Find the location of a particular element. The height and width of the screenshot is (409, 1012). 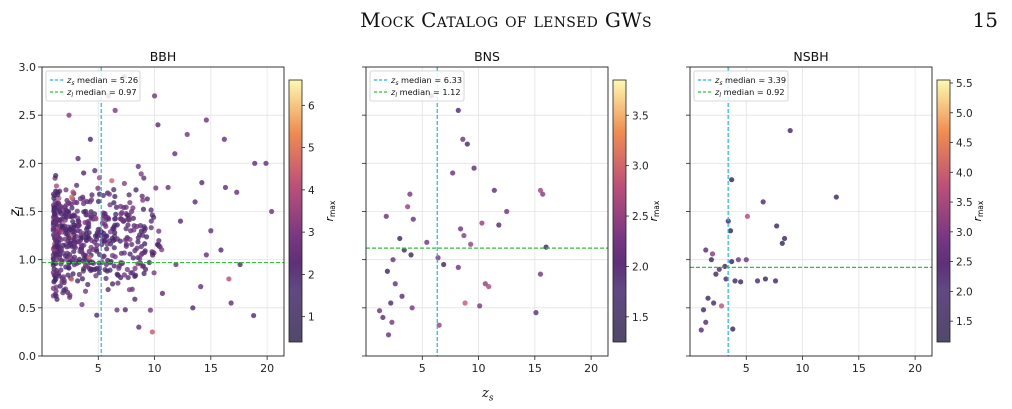

colorbar-tick-label: 3.5 is located at coordinates (964, 203).